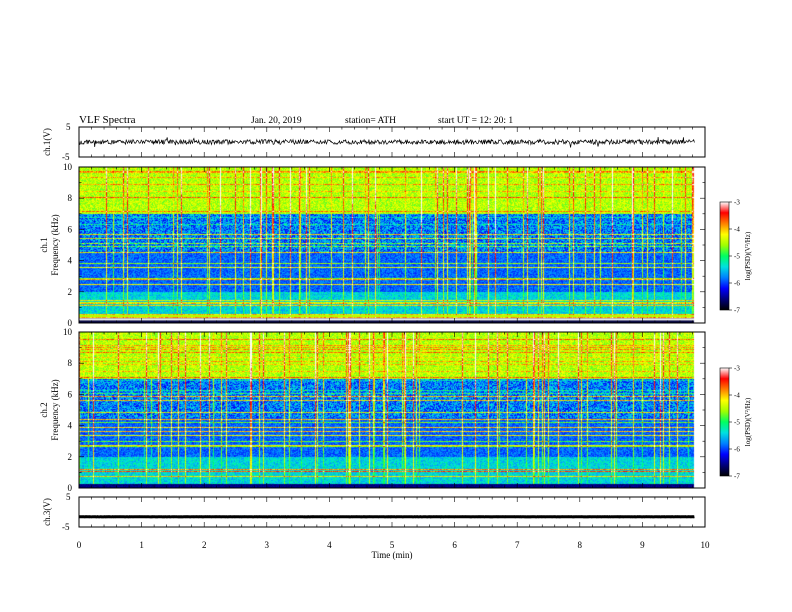 The width and height of the screenshot is (792, 612). Describe the element at coordinates (392, 555) in the screenshot. I see `time-axis-label: Time (min)` at that location.